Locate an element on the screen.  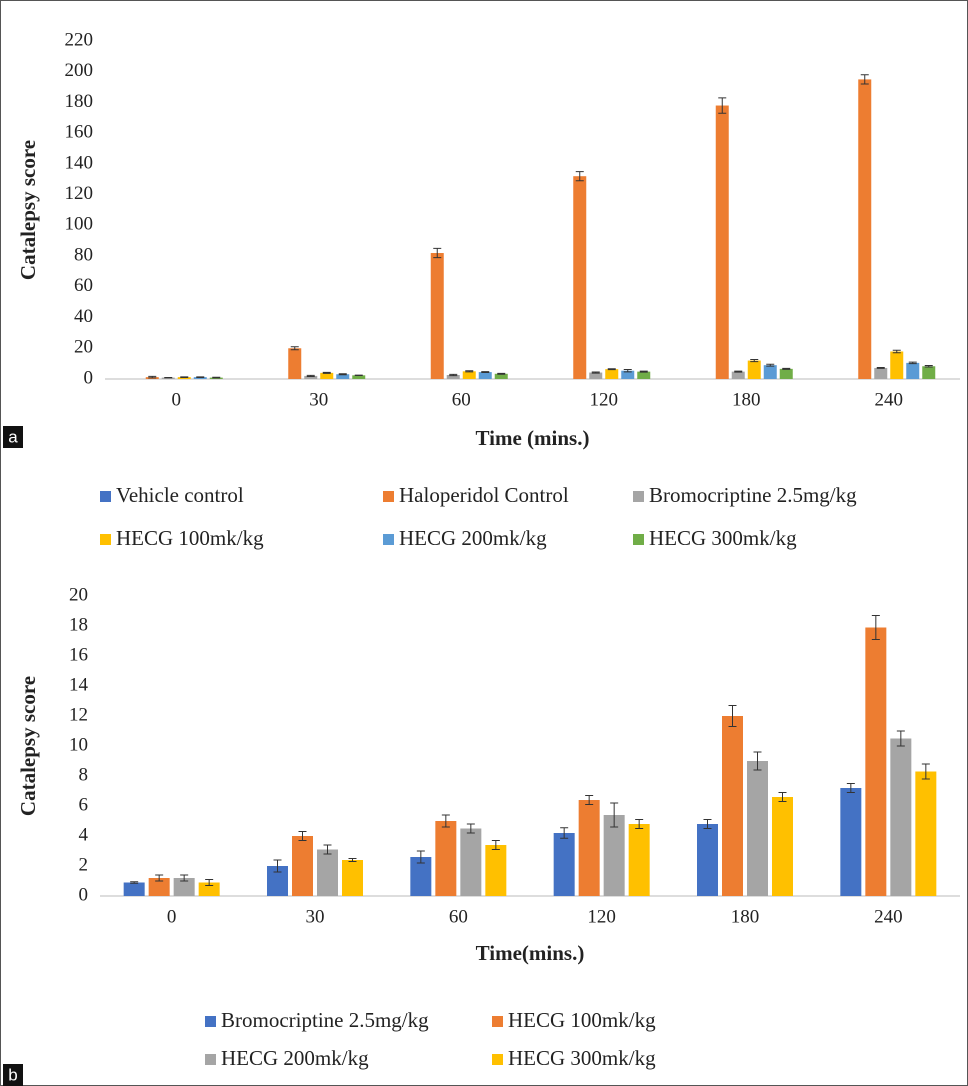
x-tick-label: 240 is located at coordinates (889, 399).